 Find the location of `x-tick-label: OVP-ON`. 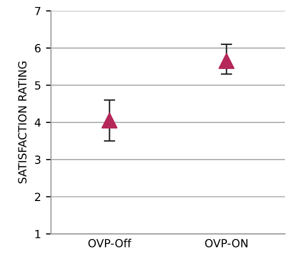

x-tick-label: OVP-ON is located at coordinates (226, 243).